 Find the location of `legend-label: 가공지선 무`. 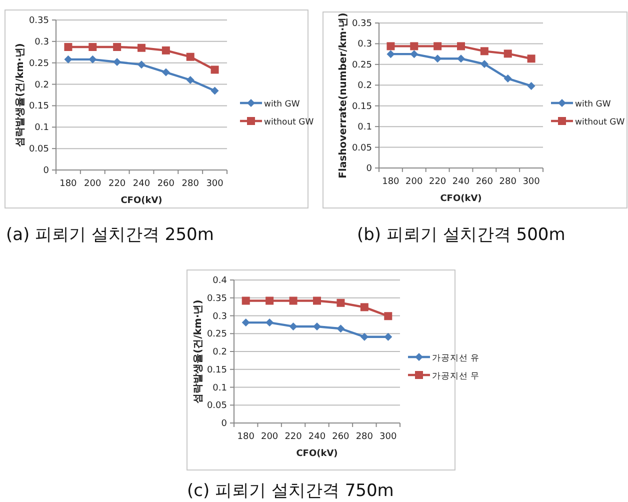

legend-label: 가공지선 무 is located at coordinates (456, 377).